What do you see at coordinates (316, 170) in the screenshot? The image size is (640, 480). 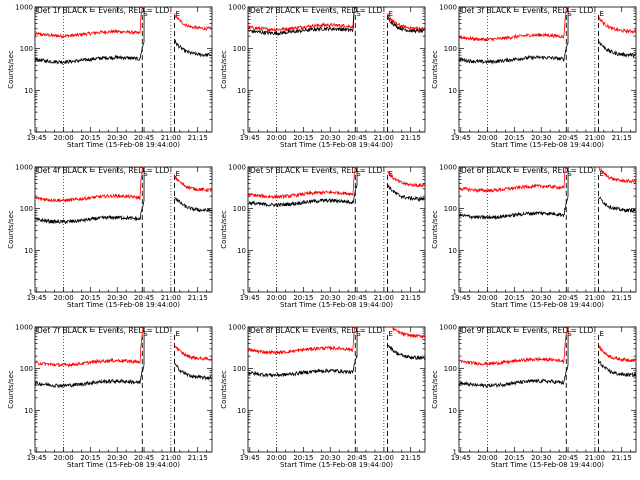 I see `panel-title: Det 5f BLACK = Events, RED = LLD` at bounding box center [316, 170].